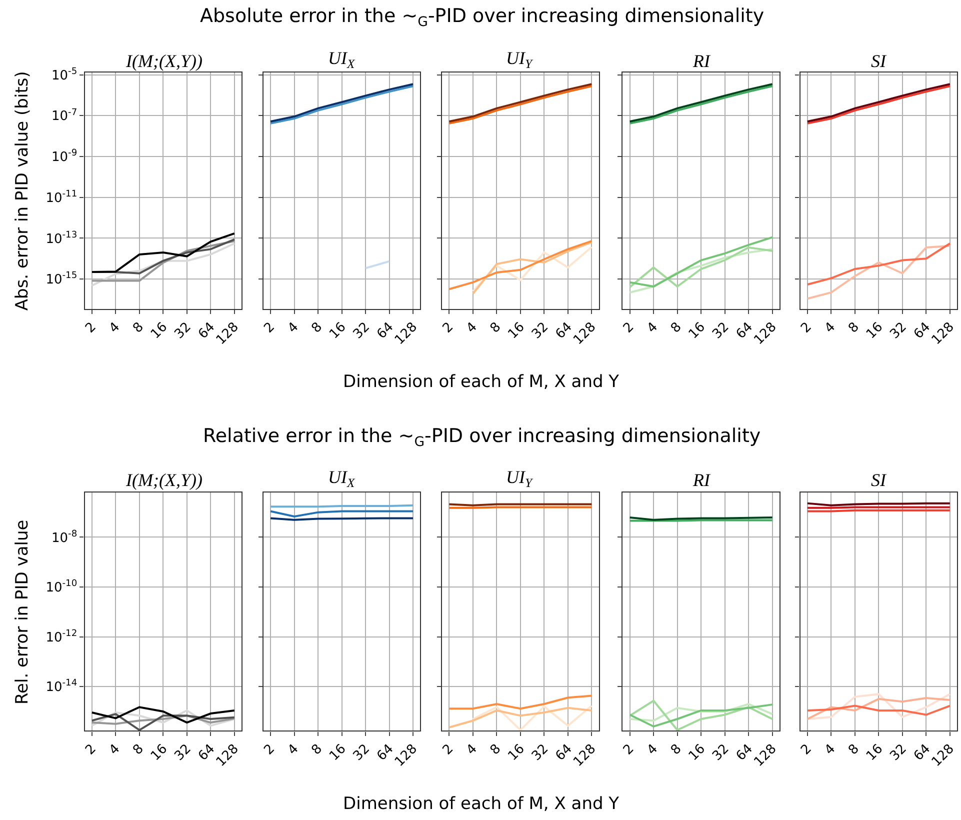  Describe the element at coordinates (482, 17) in the screenshot. I see `text: Absolute error in the ∼$_{G}$-PID over increasing dimensionality` at that location.